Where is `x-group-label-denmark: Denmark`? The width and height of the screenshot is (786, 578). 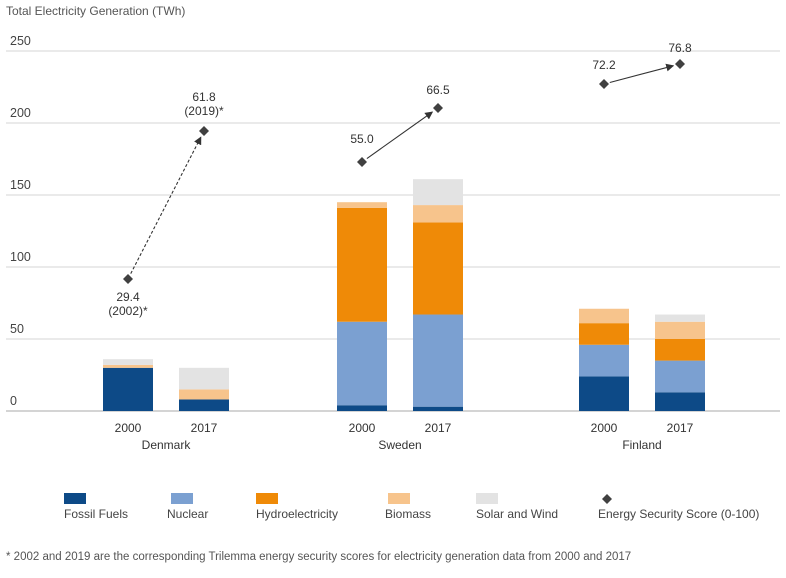 x-group-label-denmark: Denmark is located at coordinates (167, 445).